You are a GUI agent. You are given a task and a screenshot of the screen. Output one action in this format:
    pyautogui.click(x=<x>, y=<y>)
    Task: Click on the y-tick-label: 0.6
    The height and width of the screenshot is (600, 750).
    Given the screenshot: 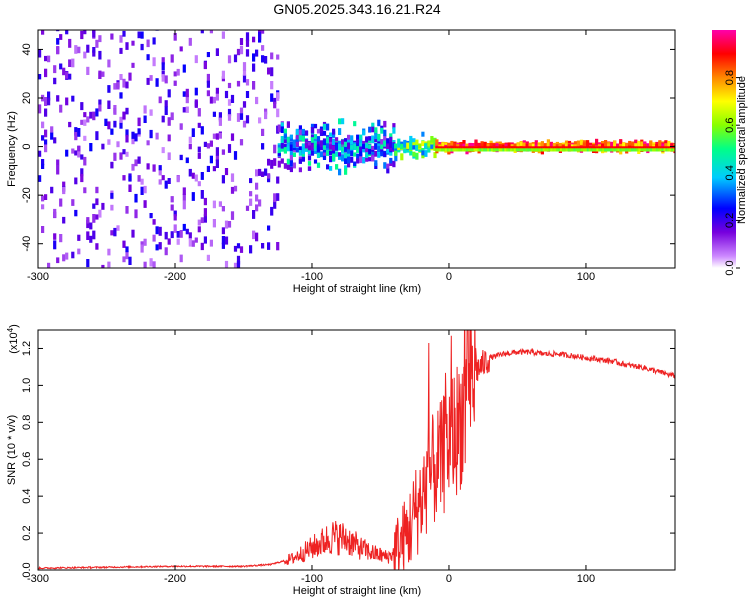 What is the action you would take?
    pyautogui.click(x=27, y=459)
    